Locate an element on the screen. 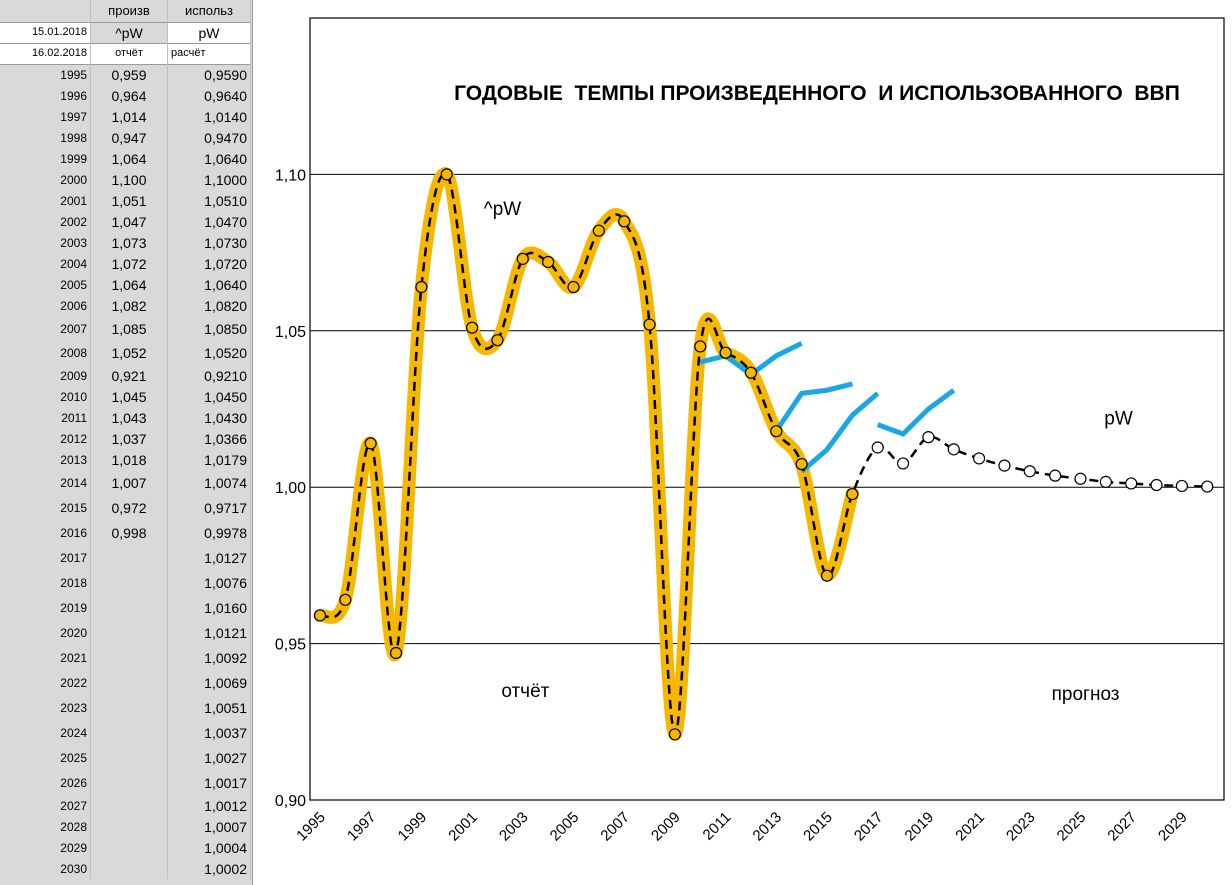  prod-value-cell: 1,007 is located at coordinates (129, 482).